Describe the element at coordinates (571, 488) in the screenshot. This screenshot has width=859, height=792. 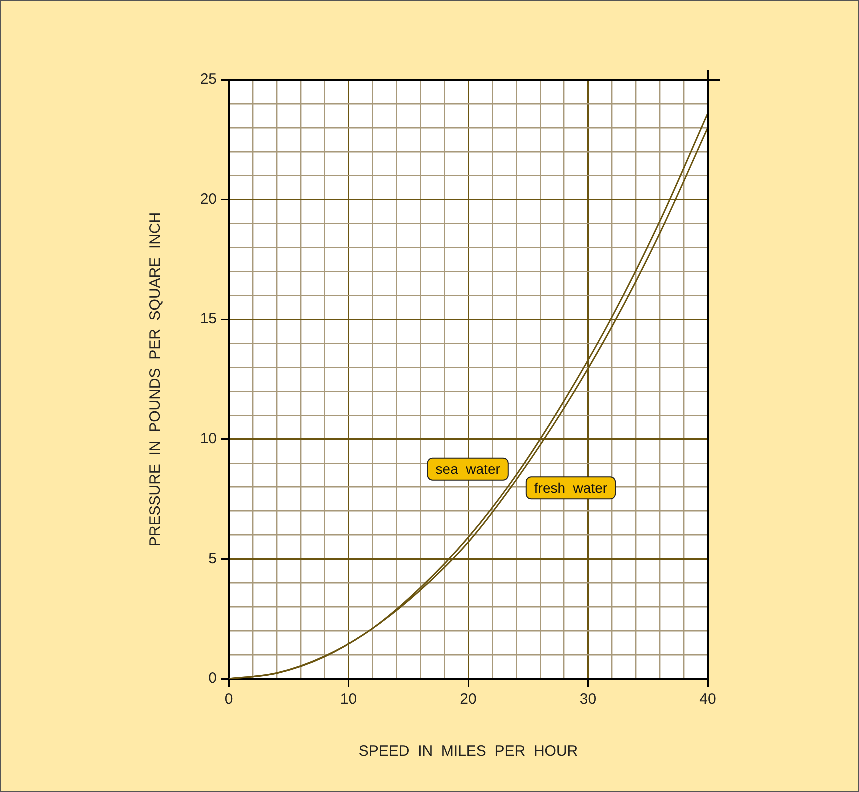
I see `series-label: fresh water` at that location.